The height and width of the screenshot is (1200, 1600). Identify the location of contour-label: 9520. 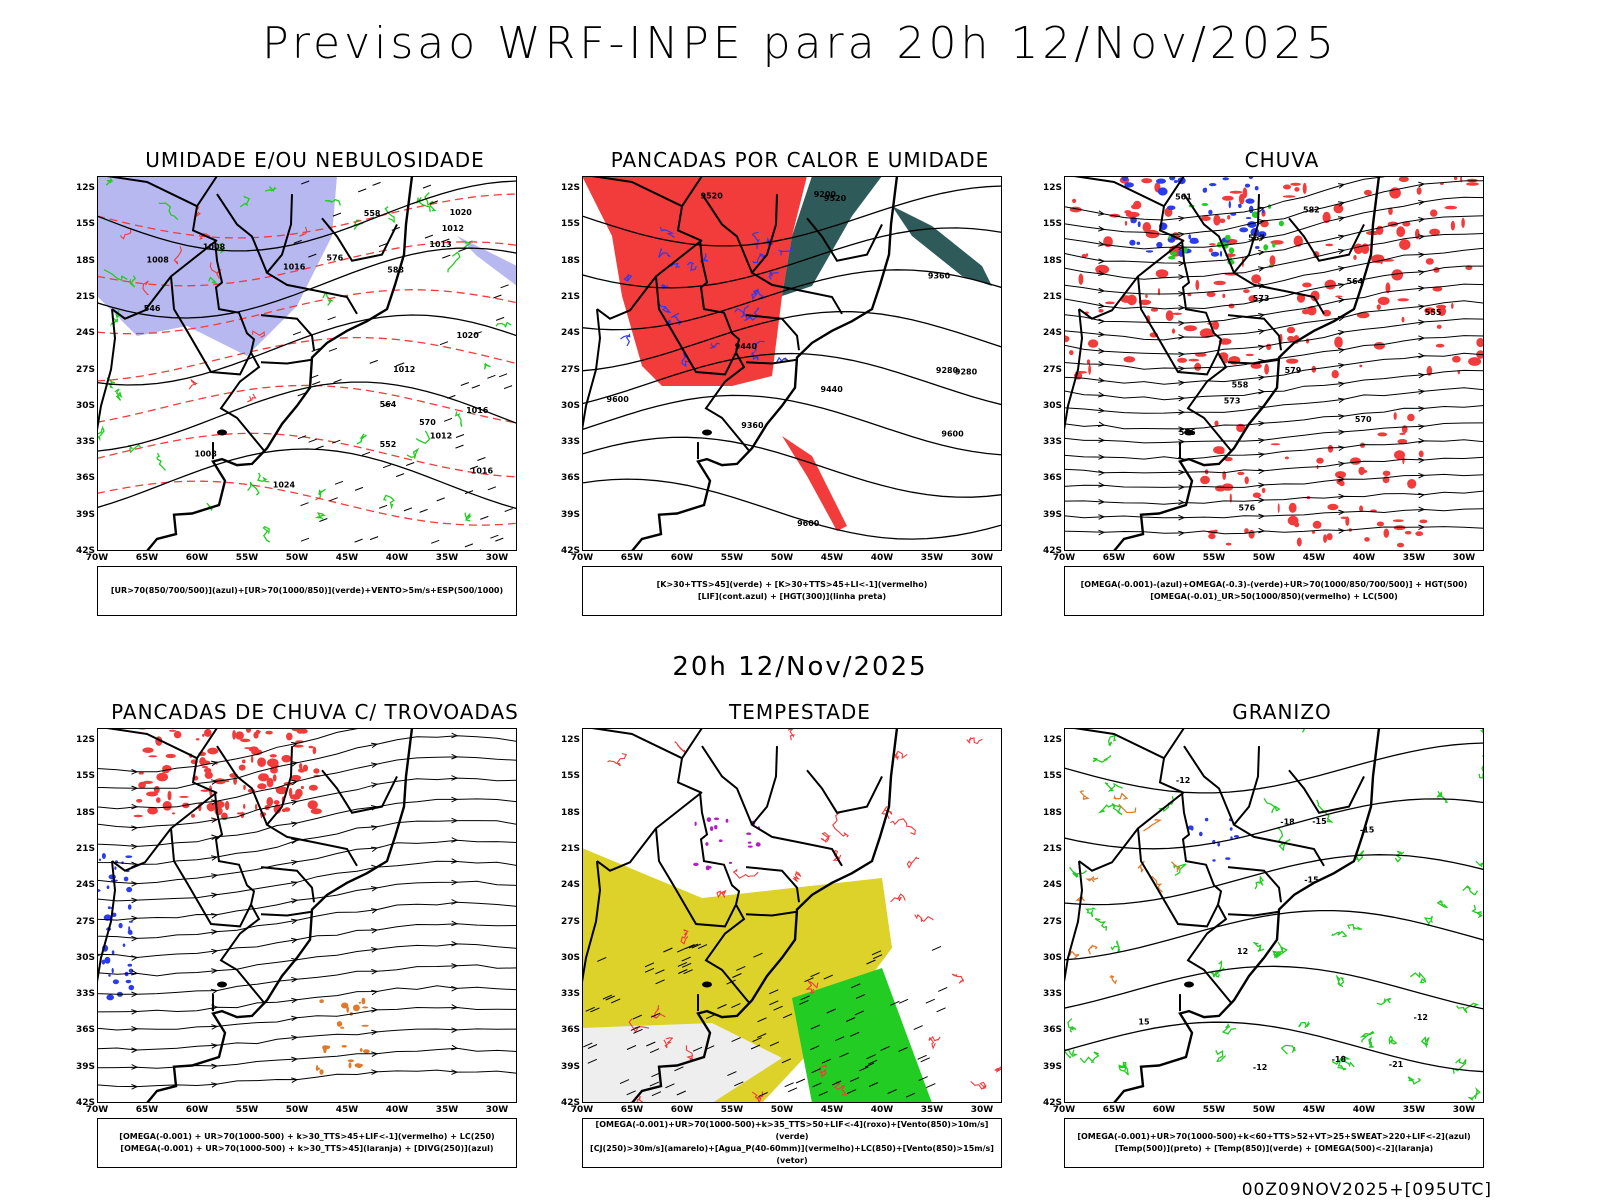
(712, 195).